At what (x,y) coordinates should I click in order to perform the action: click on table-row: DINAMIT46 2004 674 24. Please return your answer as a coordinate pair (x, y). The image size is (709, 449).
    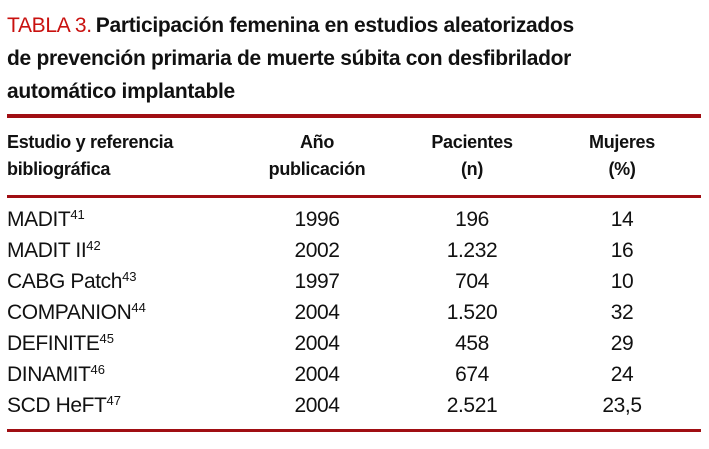
    Looking at the image, I should click on (354, 374).